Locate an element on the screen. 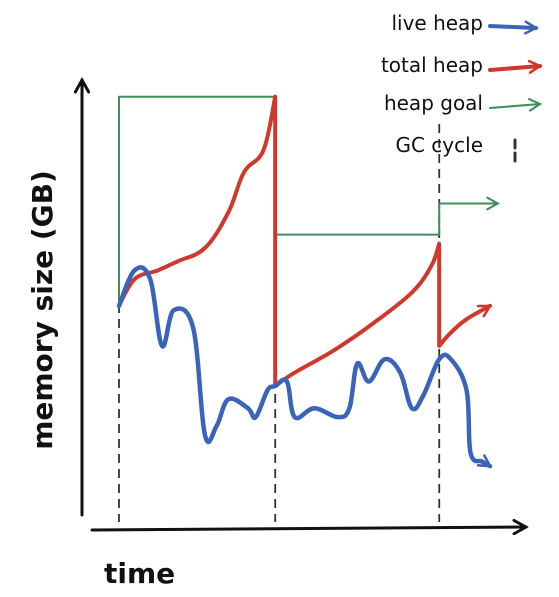 This screenshot has width=559, height=597. legend-label-heap-goal: heap goal is located at coordinates (433, 103).